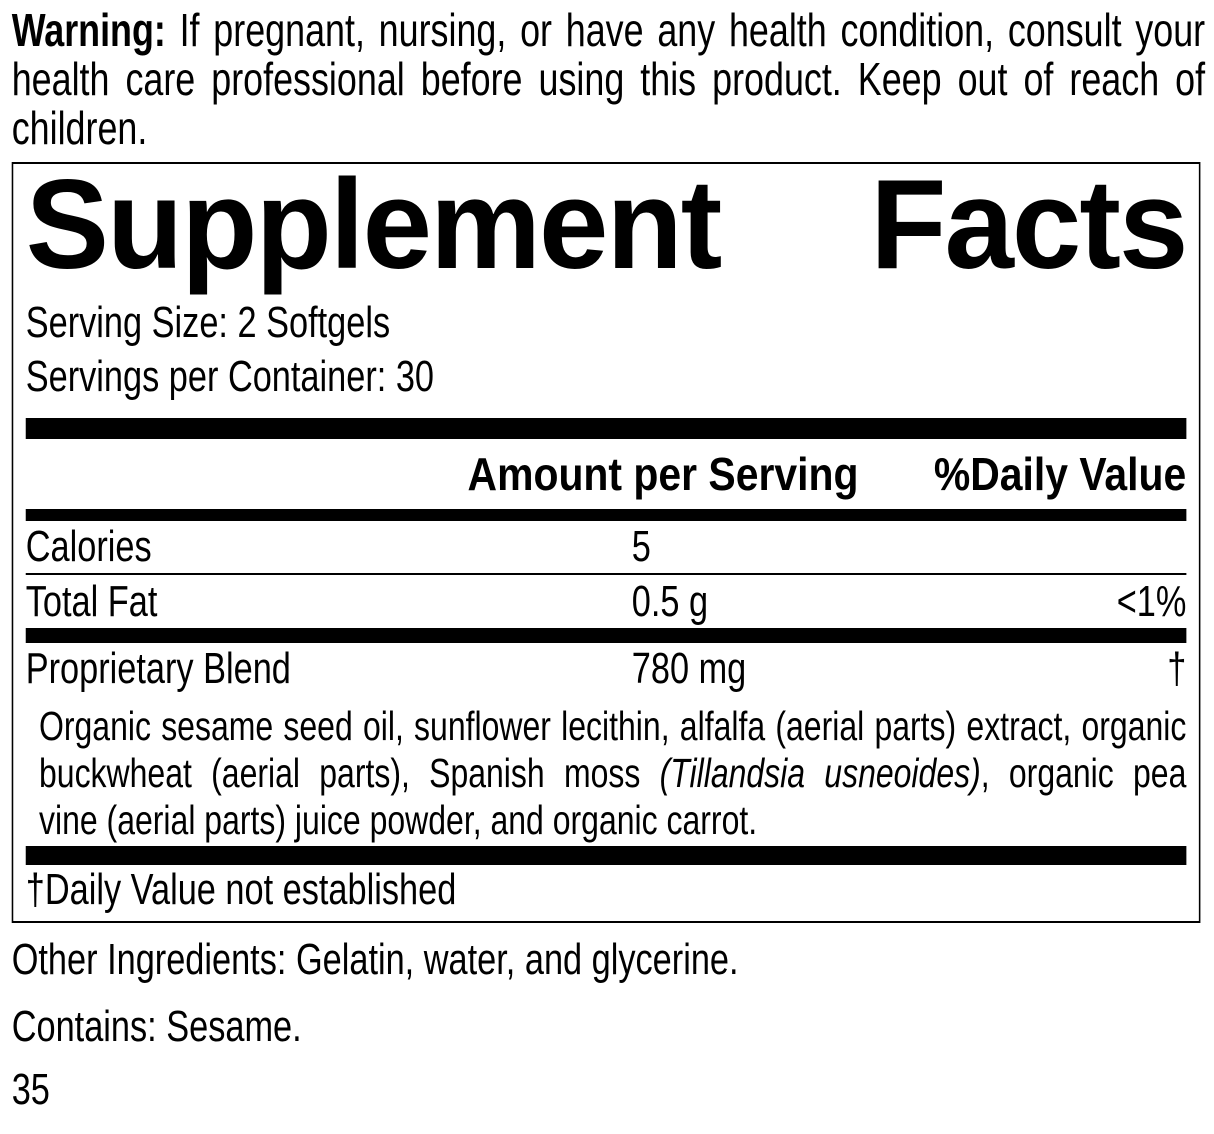  I want to click on separator-bar-top, so click(606, 428).